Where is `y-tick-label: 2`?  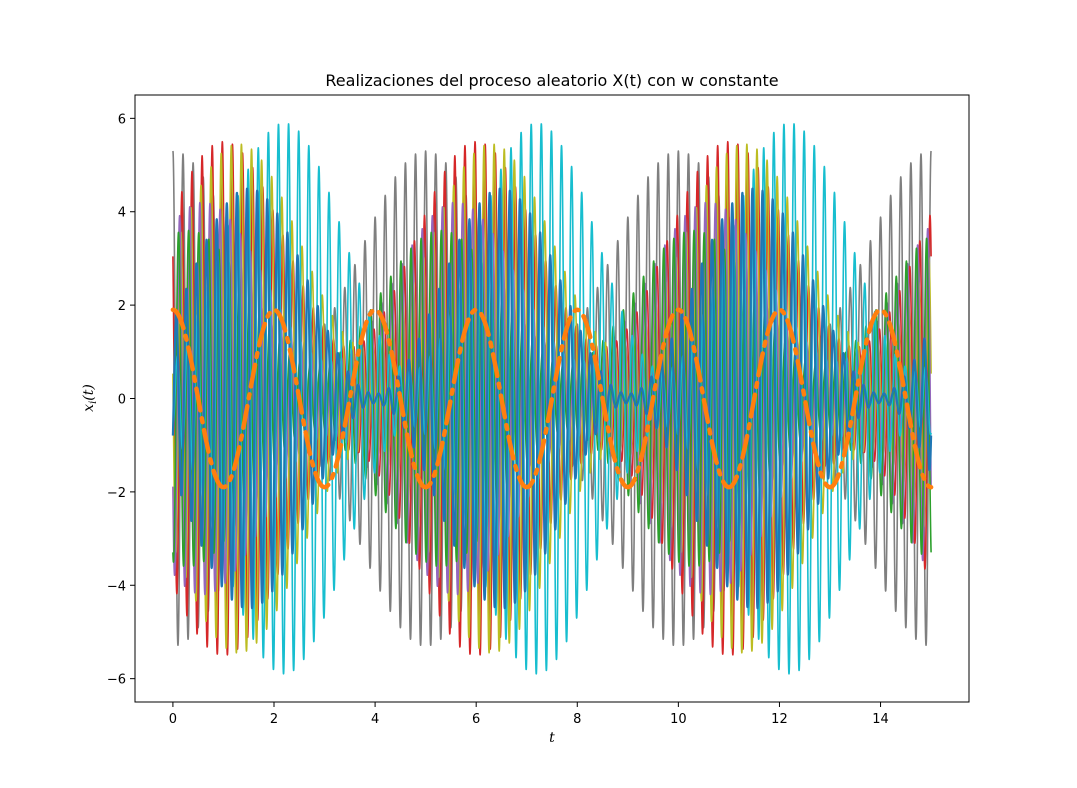
y-tick-label: 2 is located at coordinates (122, 306).